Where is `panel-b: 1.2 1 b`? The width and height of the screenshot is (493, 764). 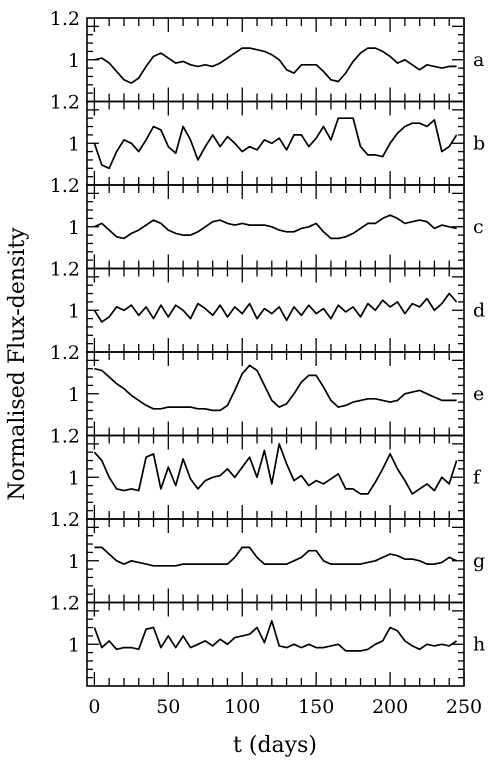
panel-b: 1.2 1 b is located at coordinates (267, 139).